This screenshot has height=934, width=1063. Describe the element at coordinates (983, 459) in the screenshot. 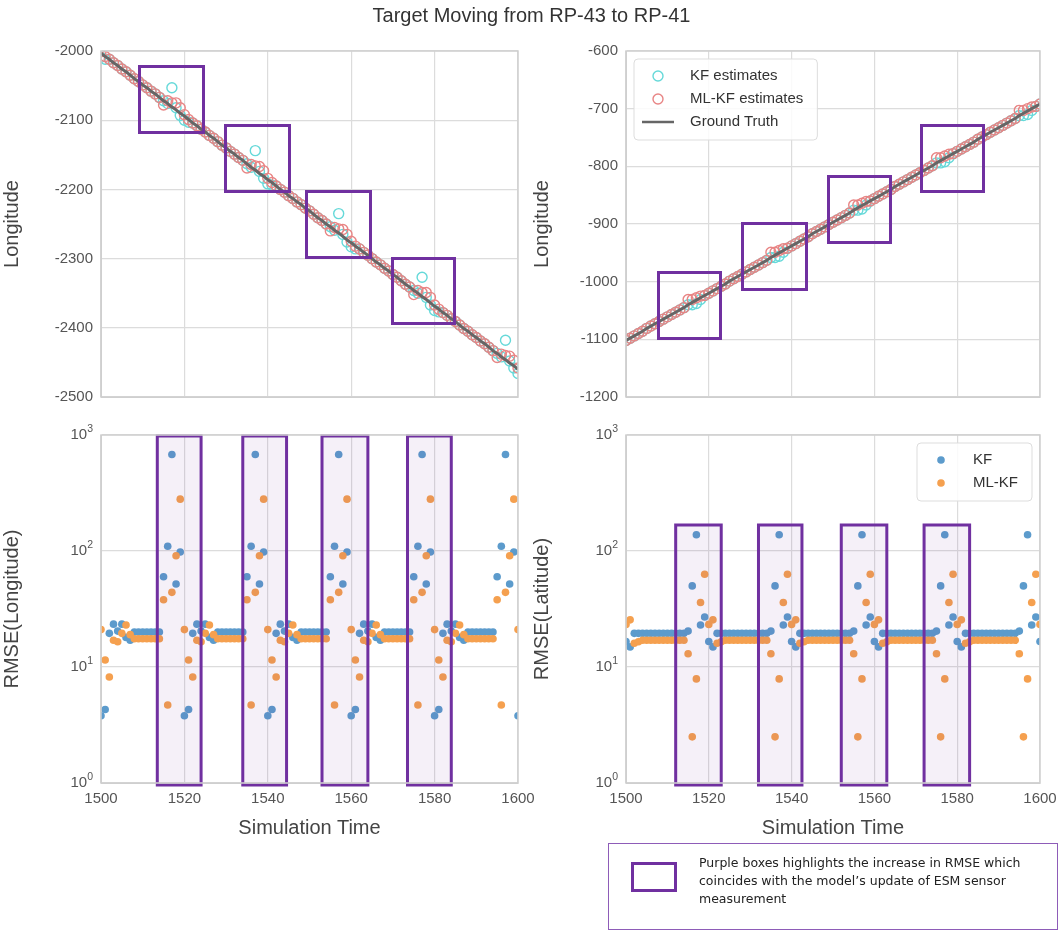

I see `legend-label: KF` at that location.